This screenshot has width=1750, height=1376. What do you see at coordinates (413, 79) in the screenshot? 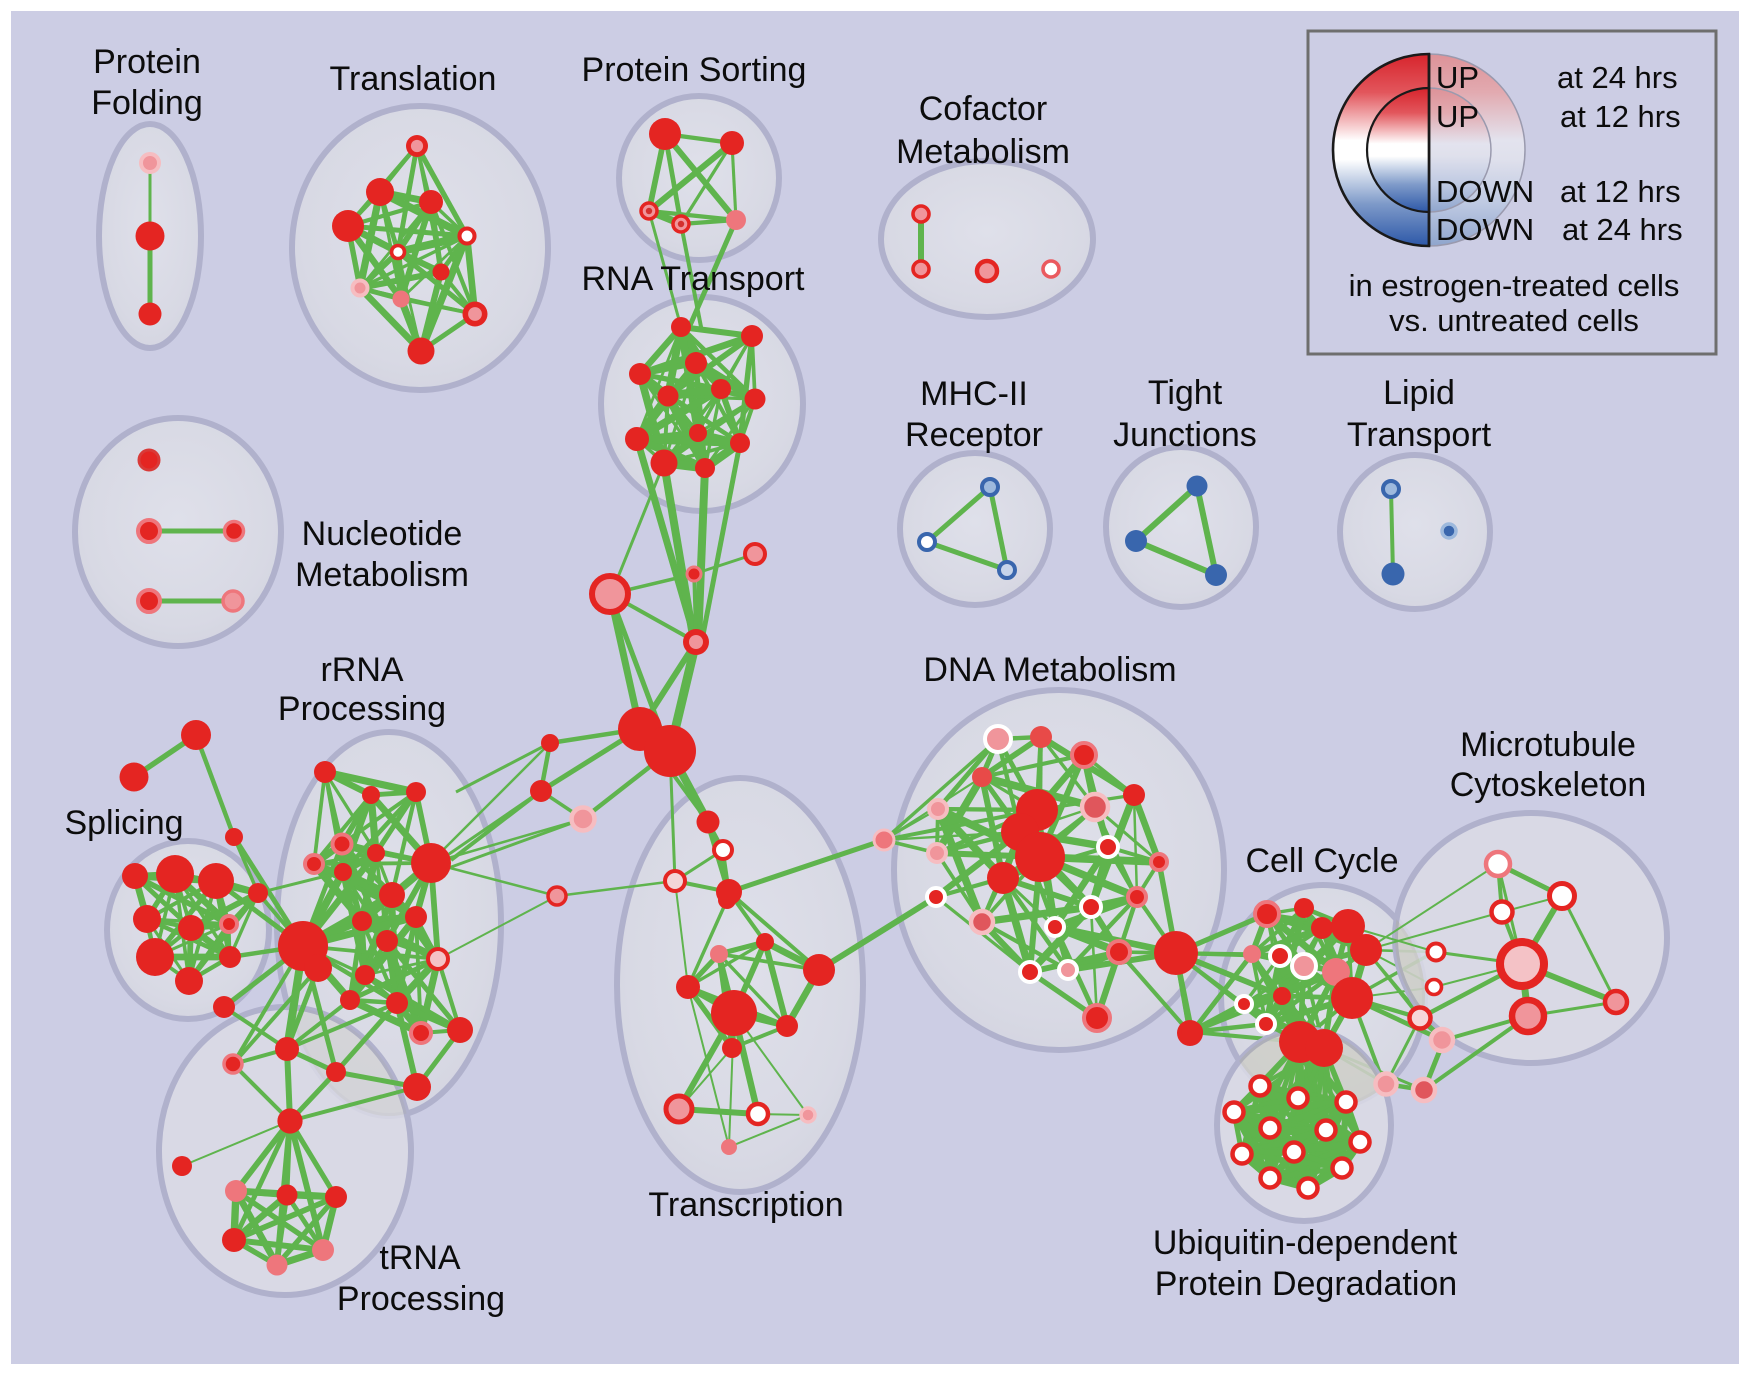
I see `svg-text: Translation` at bounding box center [413, 79].